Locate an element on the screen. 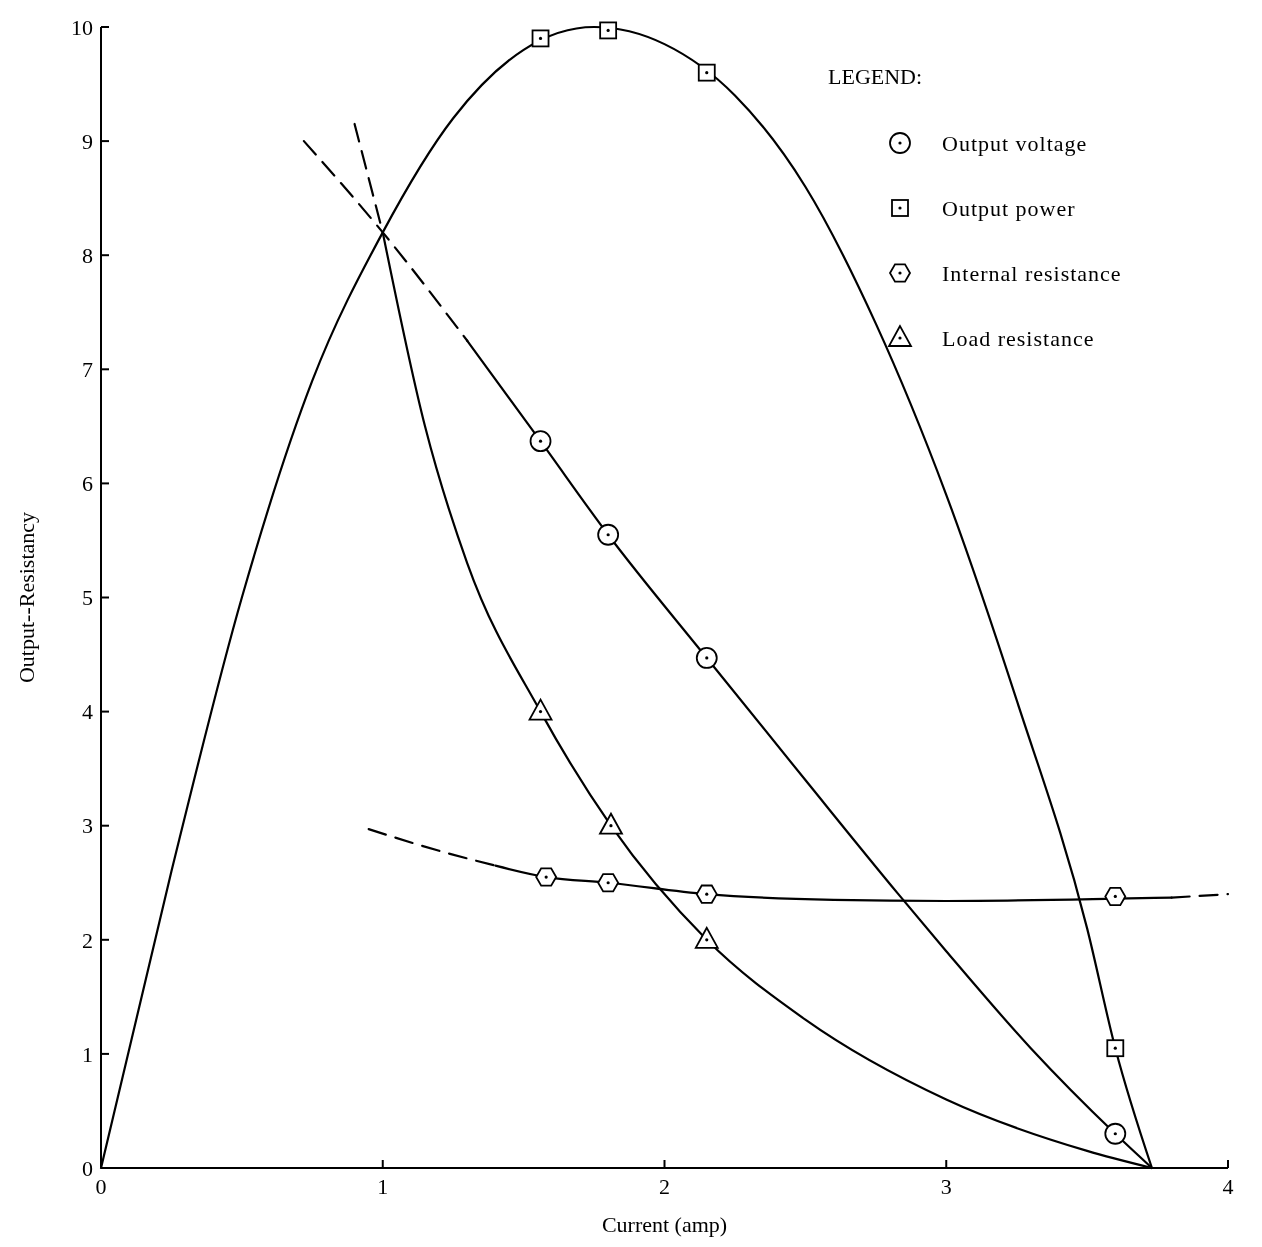 The image size is (1262, 1247). y-tick-label: 0 is located at coordinates (87, 1168).